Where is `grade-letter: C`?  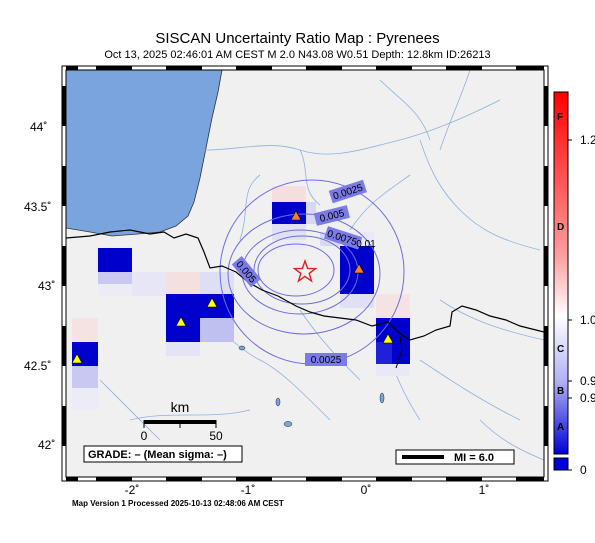
grade-letter: C is located at coordinates (560, 349).